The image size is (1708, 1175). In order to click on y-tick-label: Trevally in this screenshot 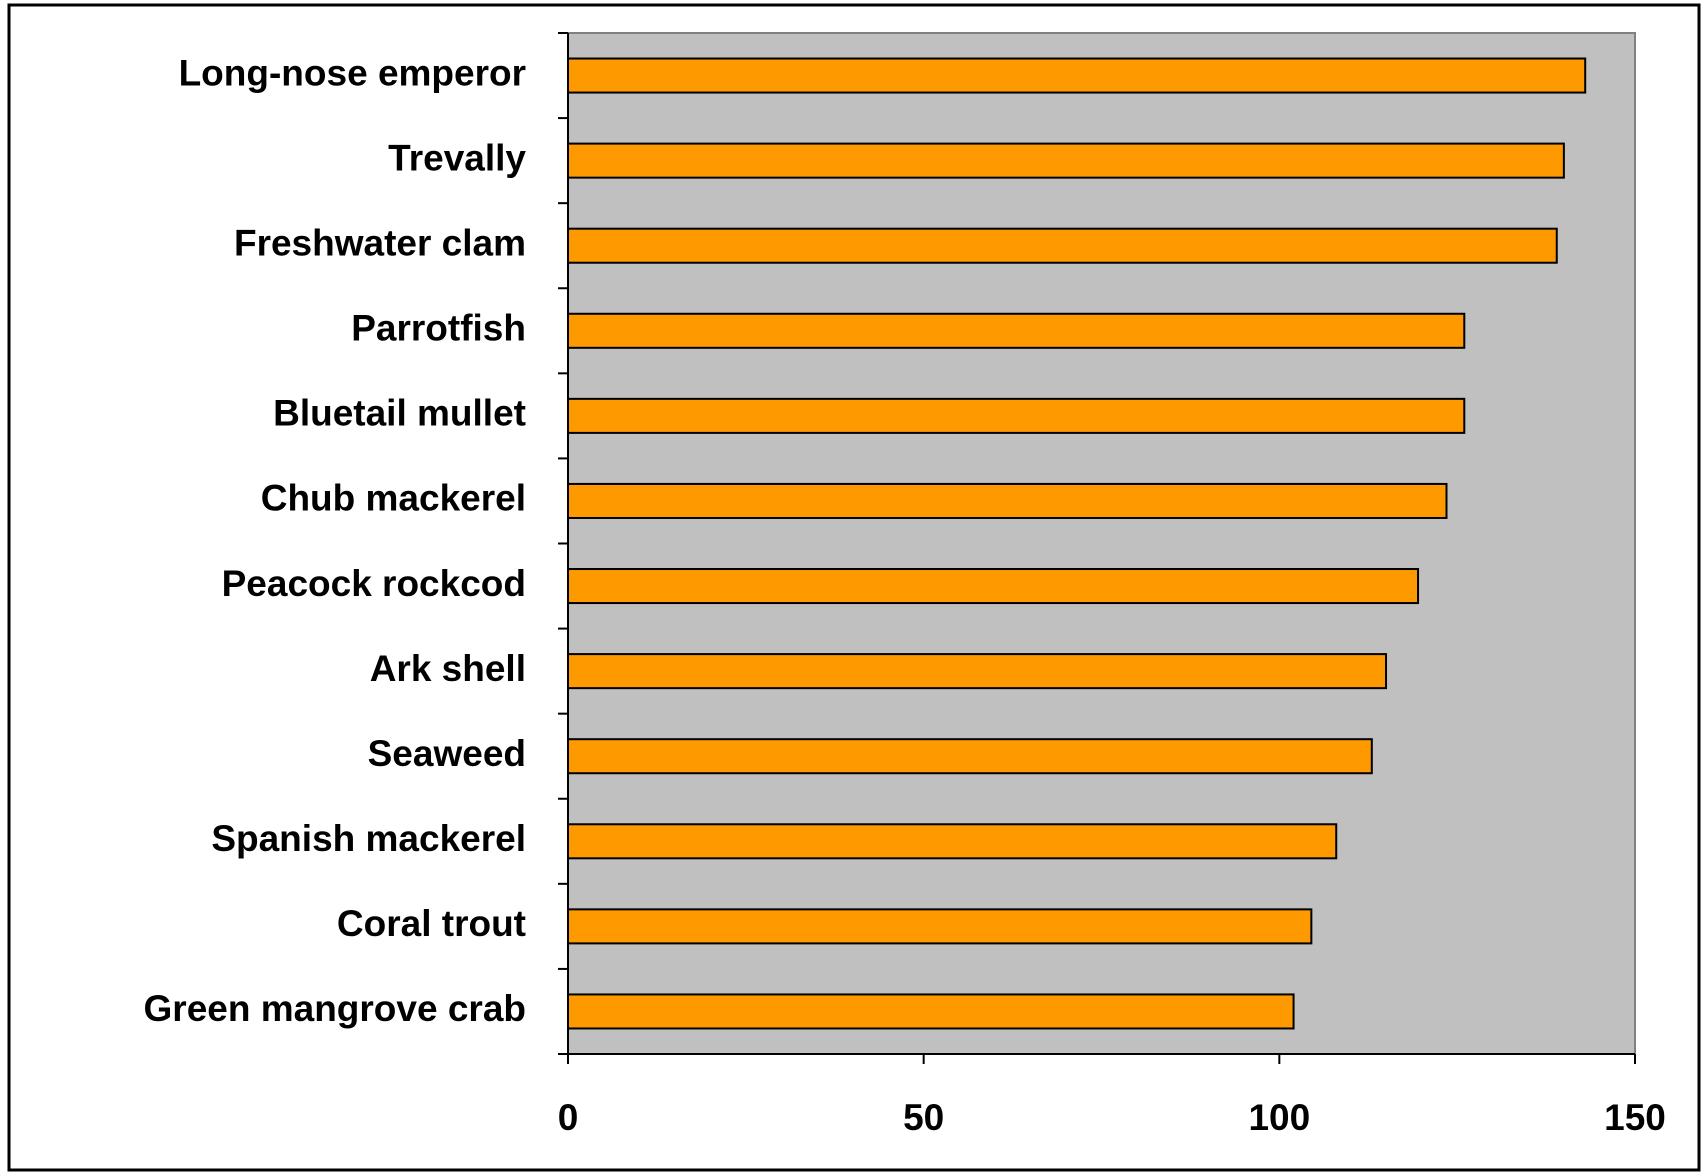, I will do `click(457, 157)`.